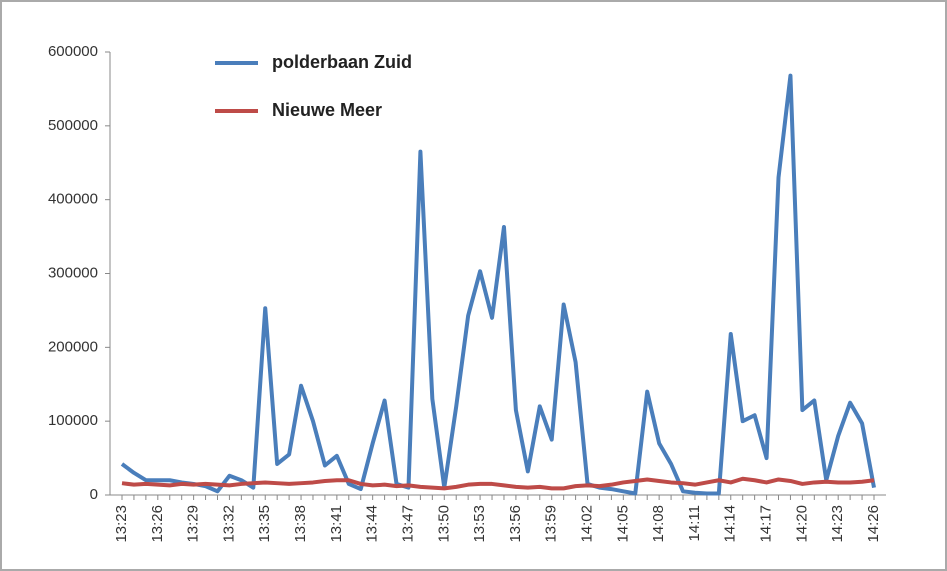  I want to click on y-tick-label: 200000, so click(73, 346).